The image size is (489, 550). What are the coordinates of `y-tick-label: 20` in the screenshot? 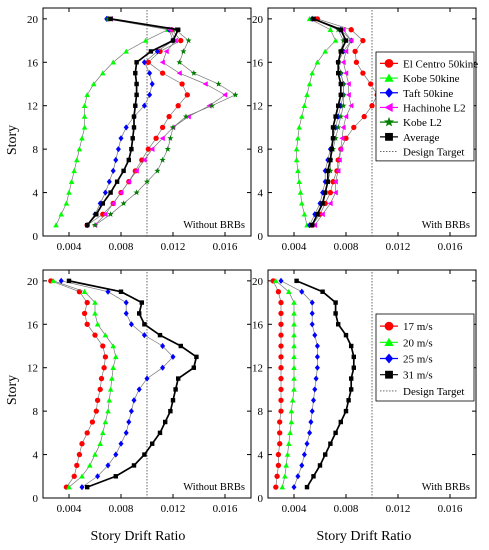 It's located at (258, 20).